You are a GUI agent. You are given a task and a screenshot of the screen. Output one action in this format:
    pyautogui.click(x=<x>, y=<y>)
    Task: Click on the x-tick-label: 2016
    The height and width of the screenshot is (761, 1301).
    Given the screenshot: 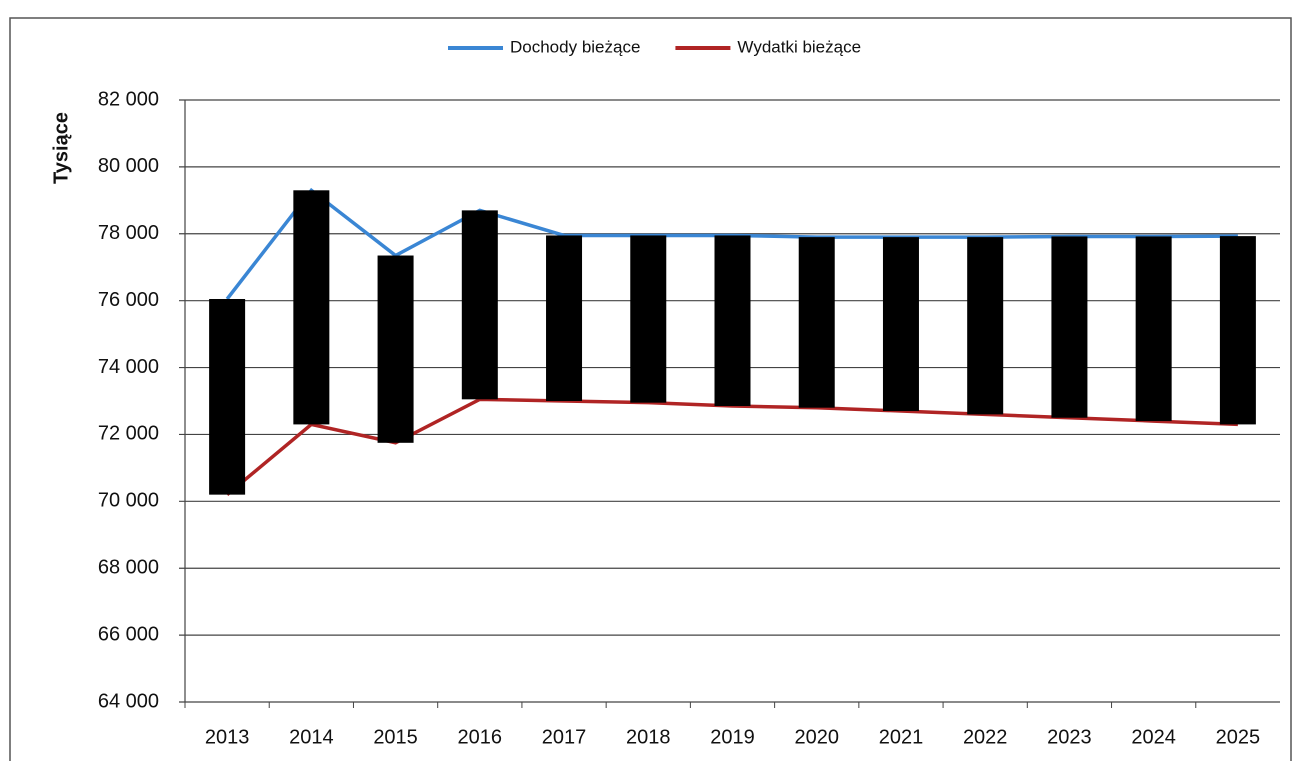 What is the action you would take?
    pyautogui.click(x=480, y=737)
    